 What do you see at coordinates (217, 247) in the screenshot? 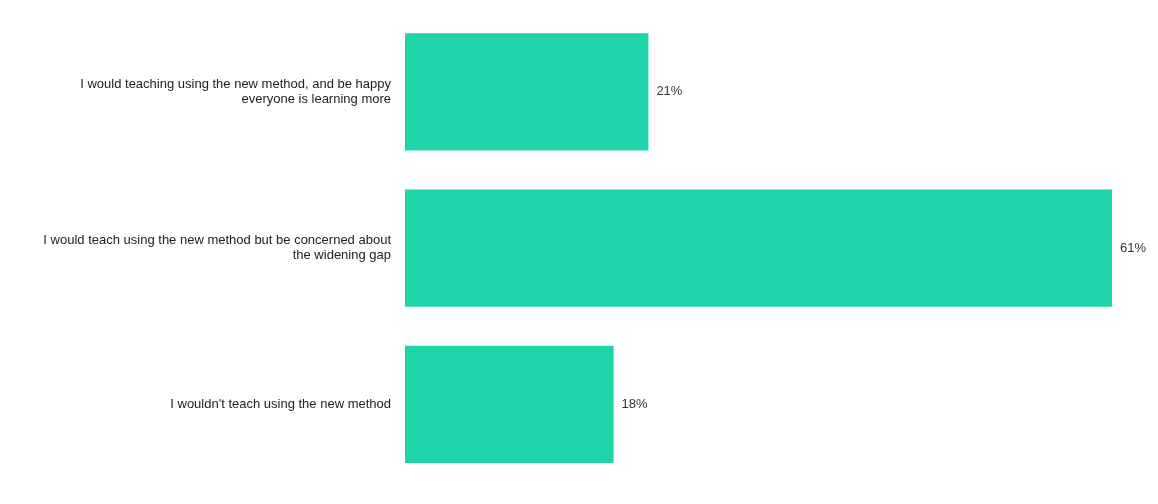
I see `y-tick-label: I would teach using the new method but be concerned about the widening gap` at bounding box center [217, 247].